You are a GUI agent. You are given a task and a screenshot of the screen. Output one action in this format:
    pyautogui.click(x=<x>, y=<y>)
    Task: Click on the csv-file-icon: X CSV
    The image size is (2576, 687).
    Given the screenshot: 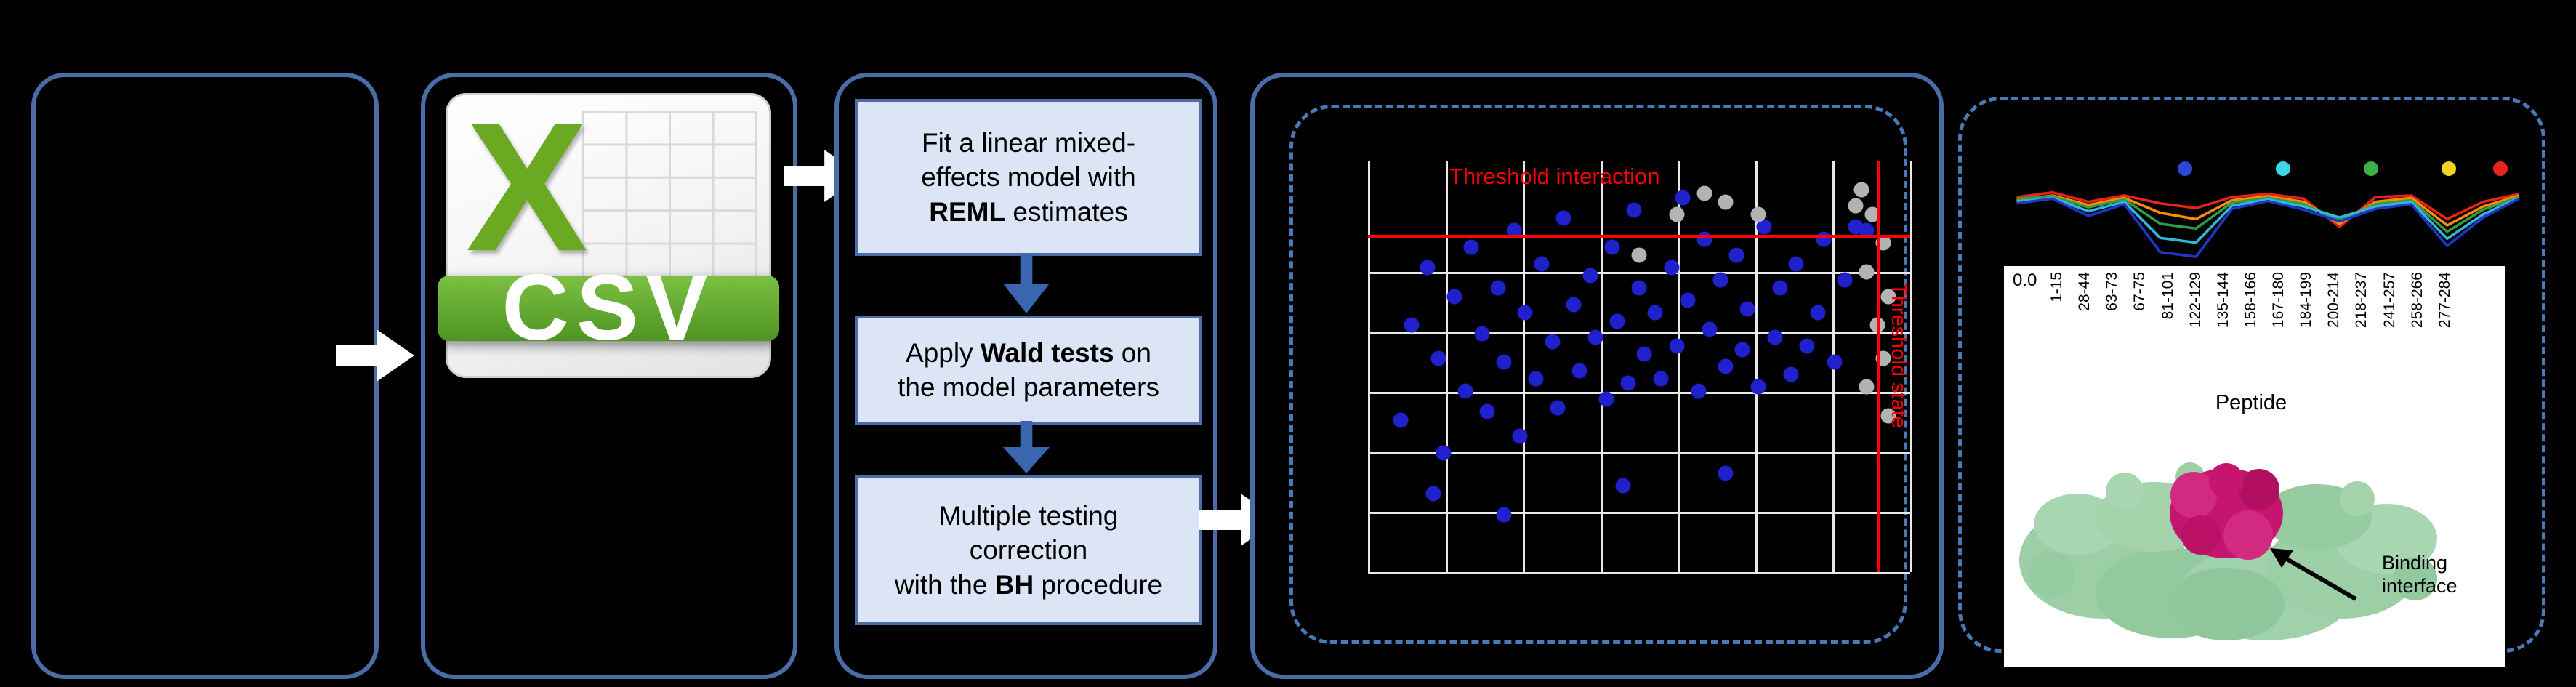 What is the action you would take?
    pyautogui.click(x=608, y=231)
    